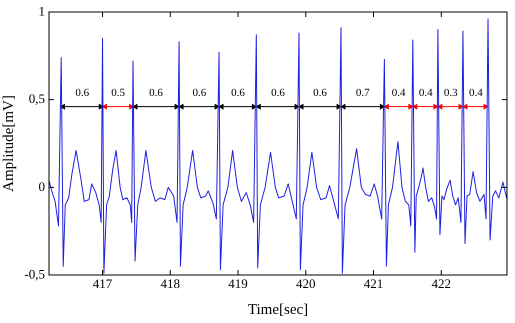 The width and height of the screenshot is (515, 323). Describe the element at coordinates (34, 274) in the screenshot. I see `y-tick-label: -0,5` at that location.